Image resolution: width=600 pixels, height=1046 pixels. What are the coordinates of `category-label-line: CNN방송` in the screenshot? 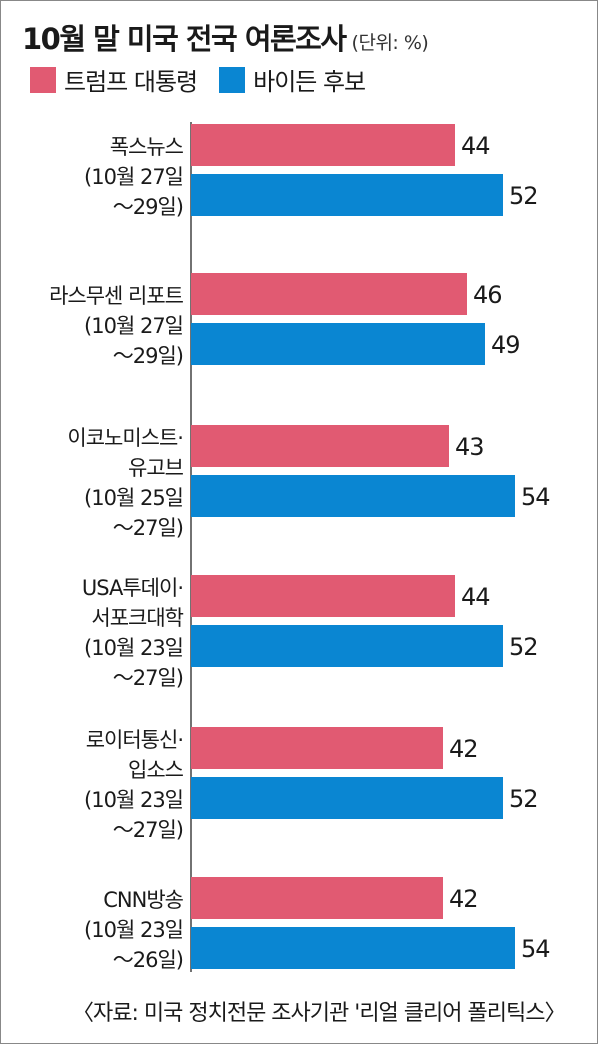 It's located at (143, 900).